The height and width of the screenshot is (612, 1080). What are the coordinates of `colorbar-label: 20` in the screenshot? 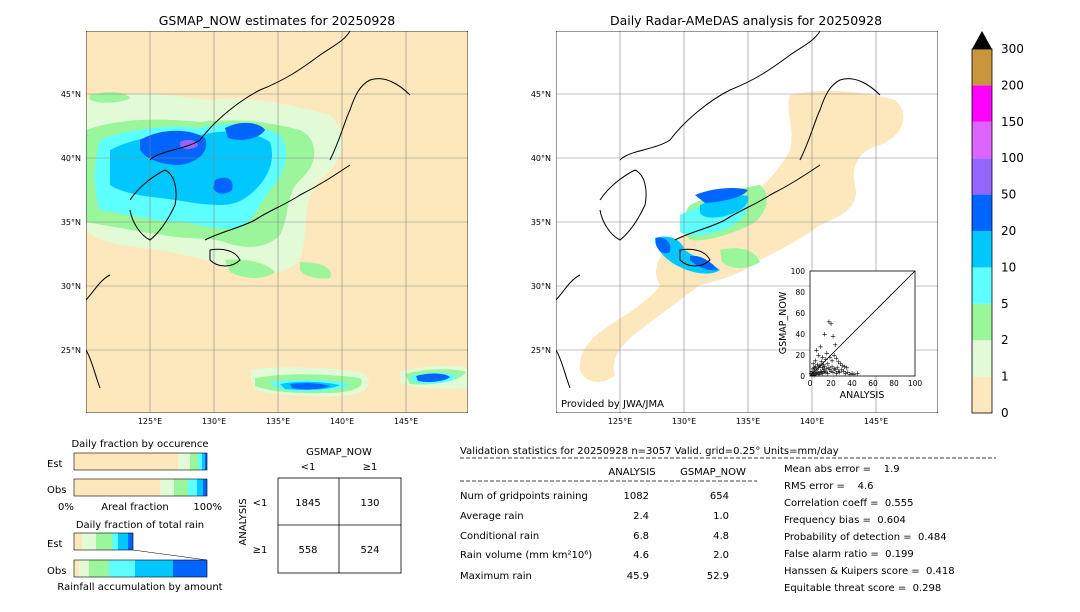 It's located at (1008, 231).